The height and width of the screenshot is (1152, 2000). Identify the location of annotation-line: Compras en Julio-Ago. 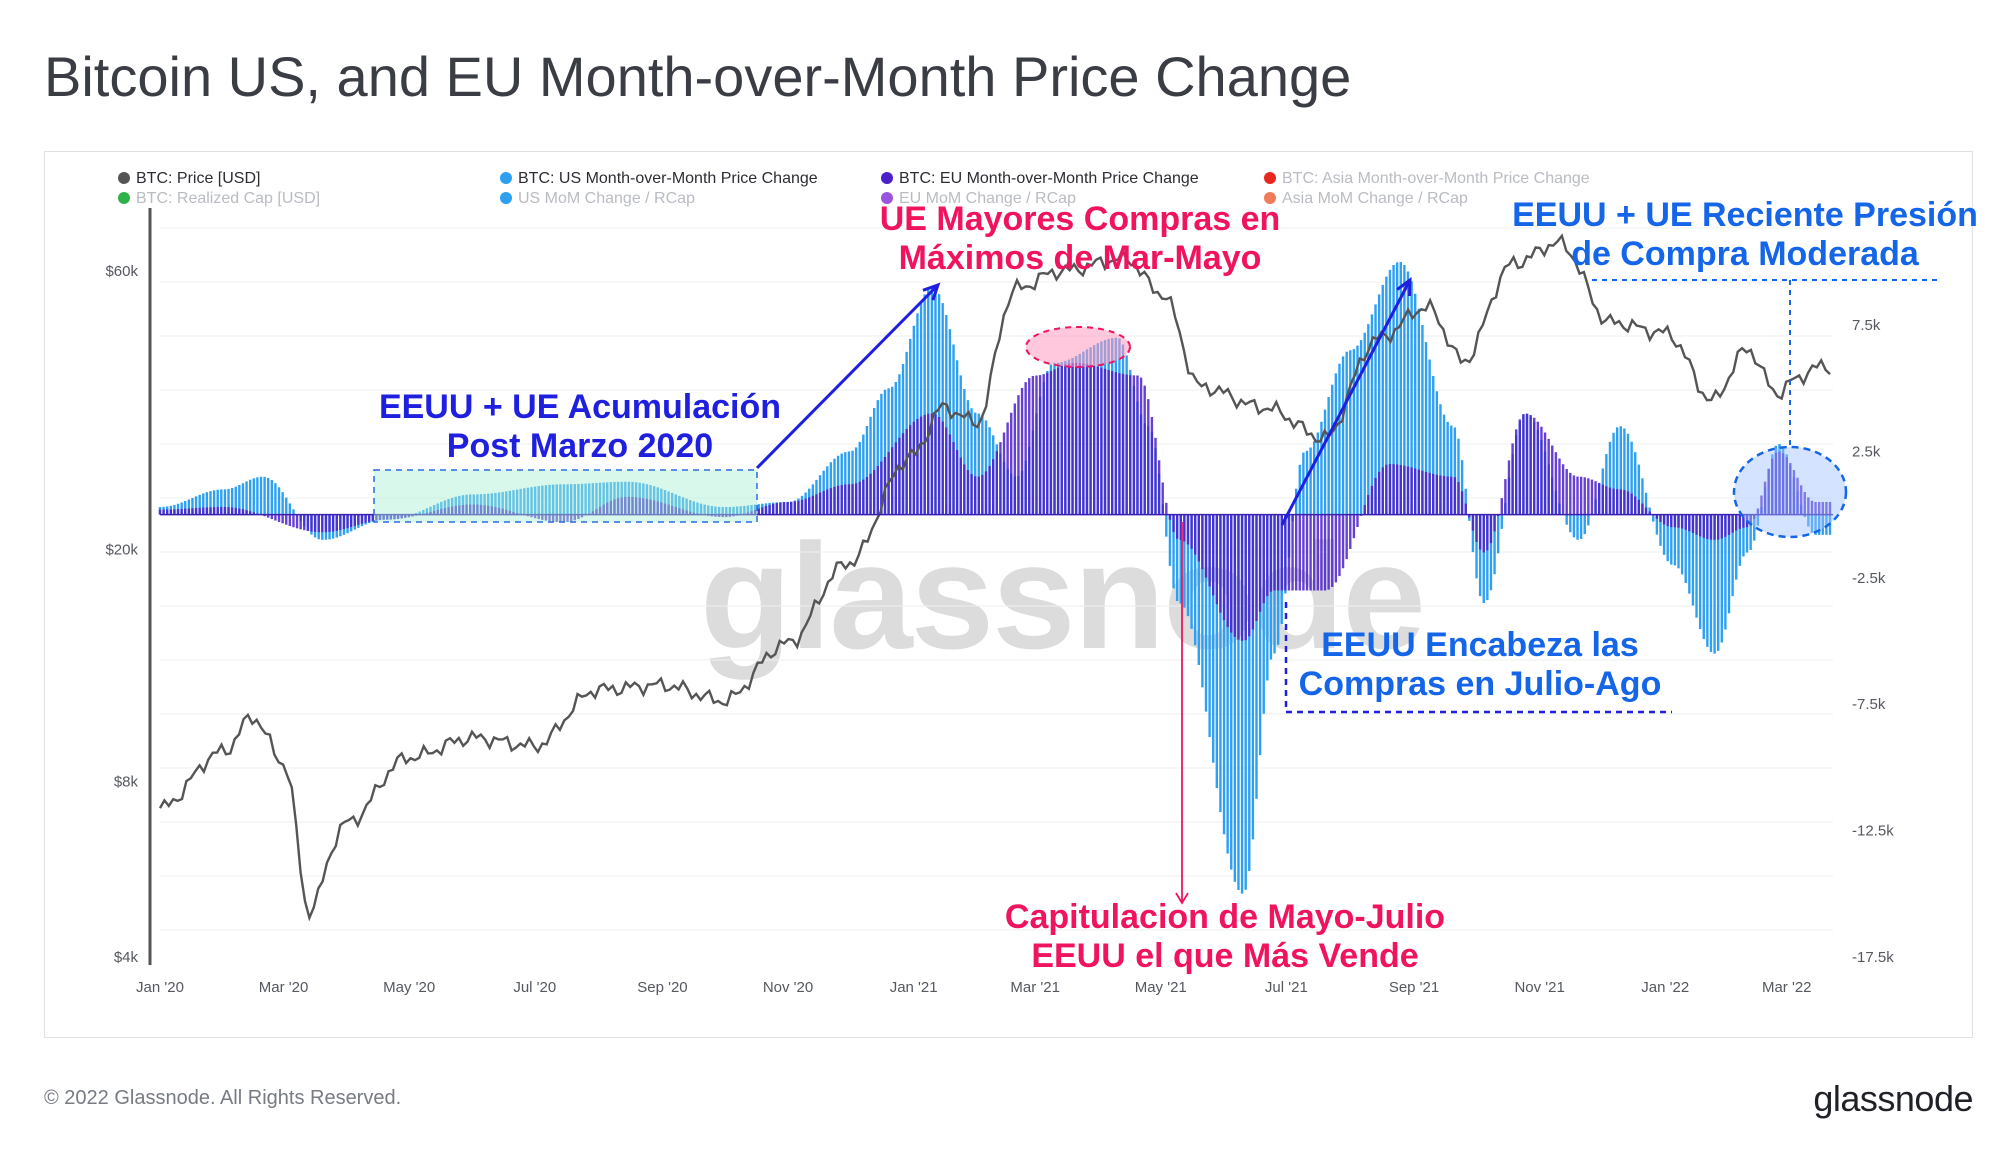
(1480, 684).